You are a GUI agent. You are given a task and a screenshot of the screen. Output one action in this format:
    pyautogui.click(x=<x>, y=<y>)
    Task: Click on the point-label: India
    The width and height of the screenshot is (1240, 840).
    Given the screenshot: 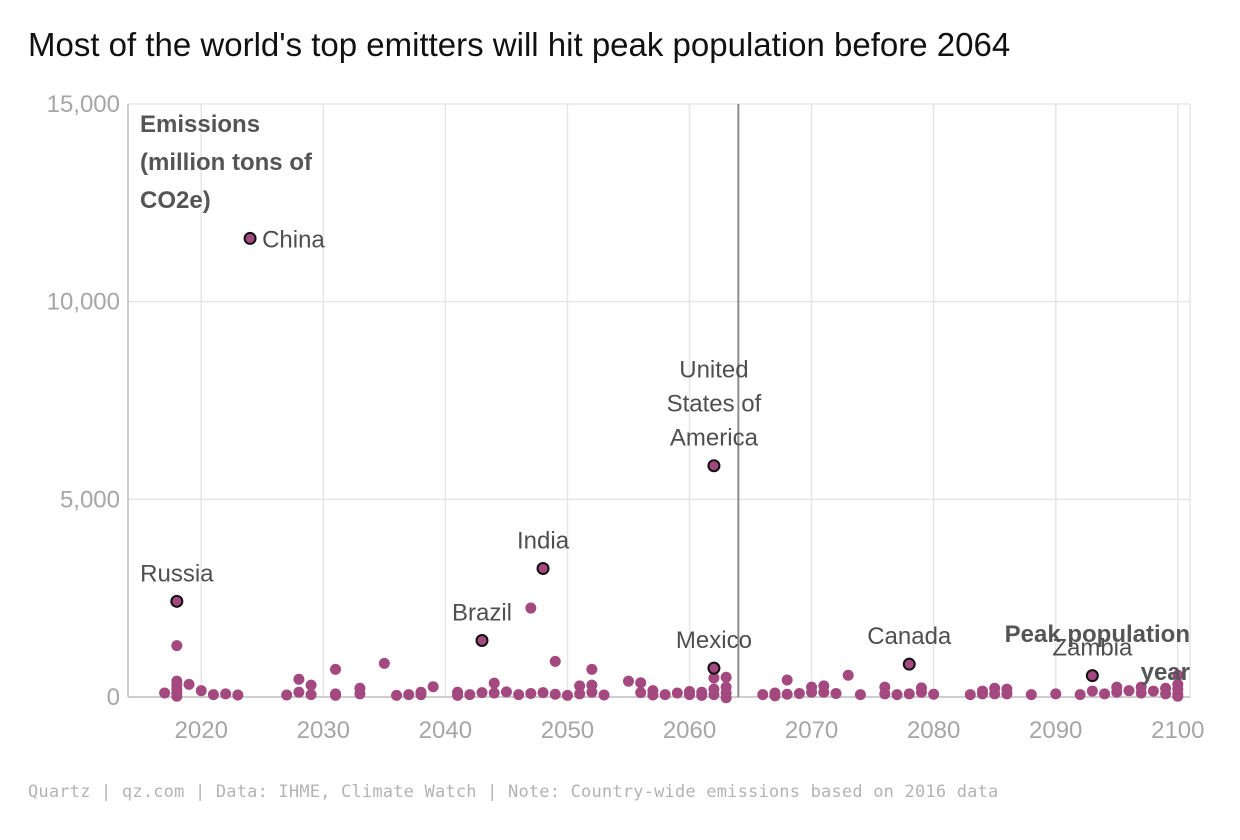 What is the action you would take?
    pyautogui.click(x=543, y=541)
    